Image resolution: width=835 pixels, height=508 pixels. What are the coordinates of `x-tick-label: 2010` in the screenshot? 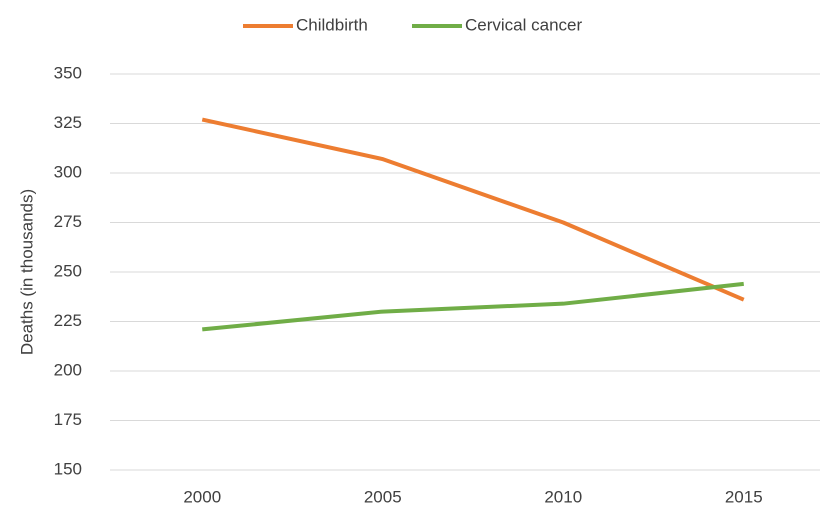 It's located at (563, 496).